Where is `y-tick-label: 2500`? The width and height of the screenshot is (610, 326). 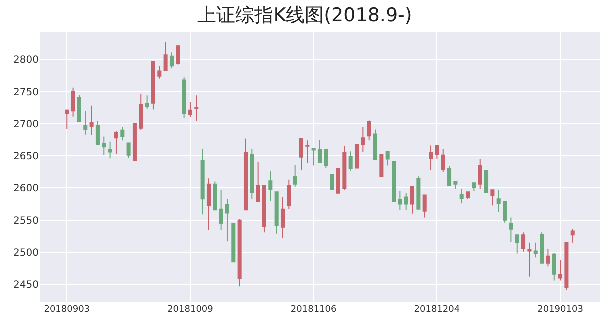 y-tick-label: 2500 is located at coordinates (26, 253).